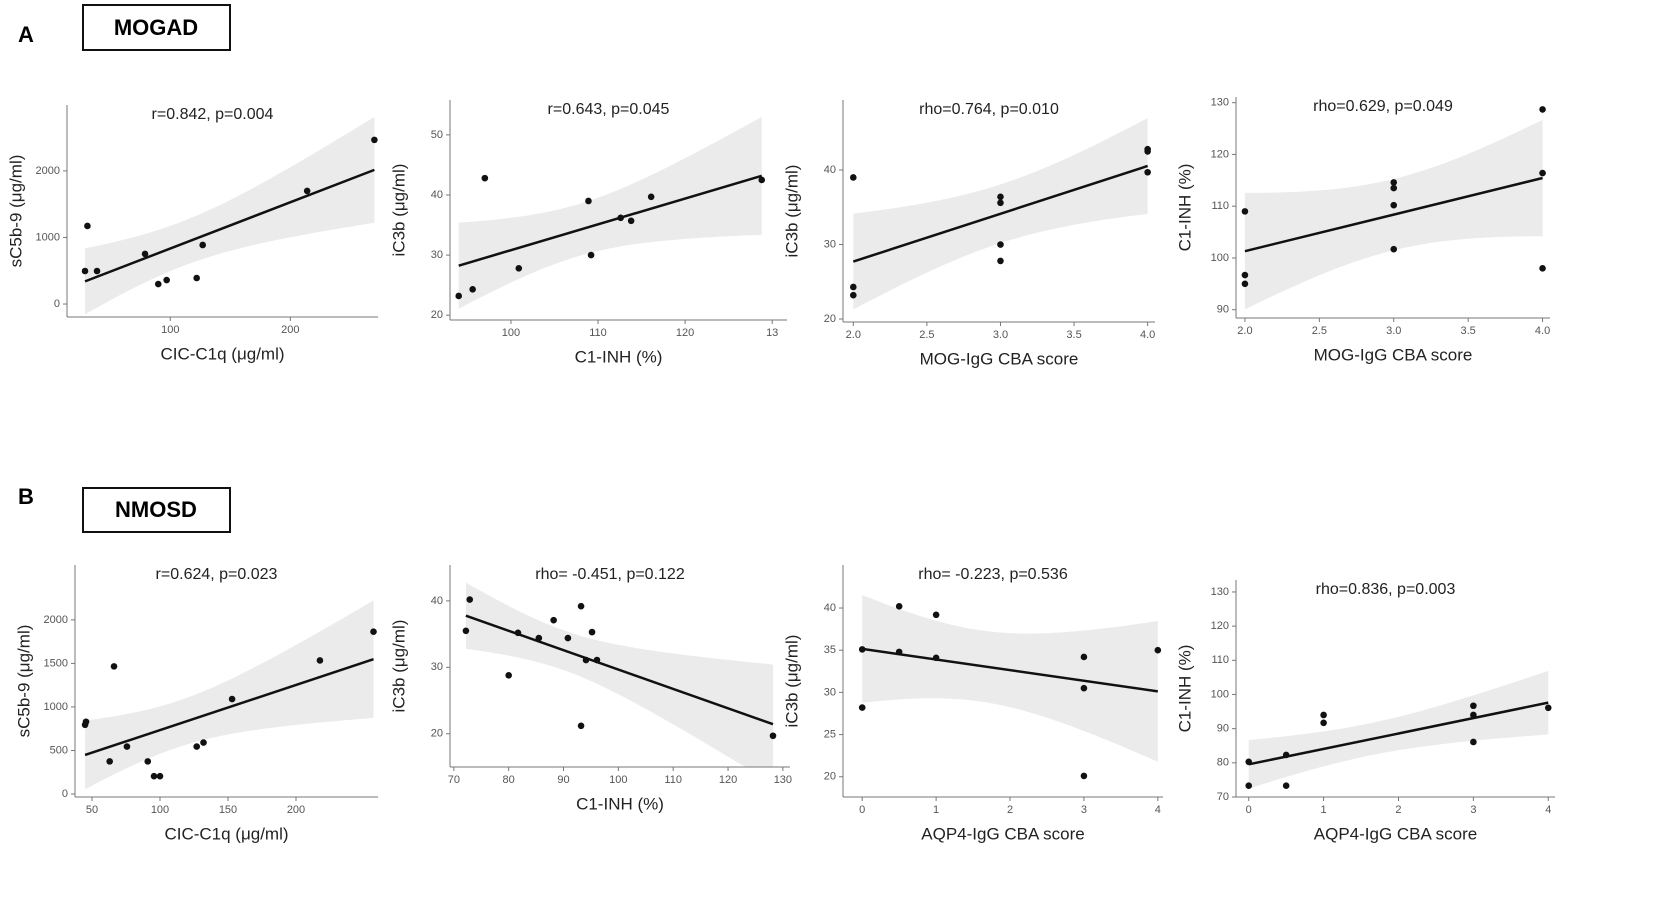  What do you see at coordinates (290, 330) in the screenshot?
I see `x-tick-label: 200` at bounding box center [290, 330].